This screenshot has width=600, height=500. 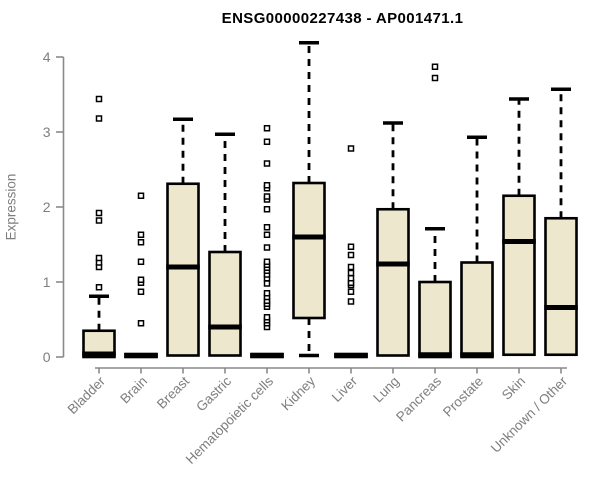 I want to click on boxplot-liver, so click(x=351, y=252).